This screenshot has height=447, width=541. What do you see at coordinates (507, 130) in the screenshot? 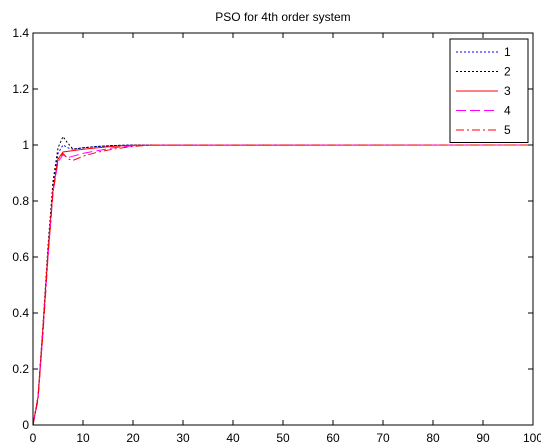
I see `legend-label-5: 5` at bounding box center [507, 130].